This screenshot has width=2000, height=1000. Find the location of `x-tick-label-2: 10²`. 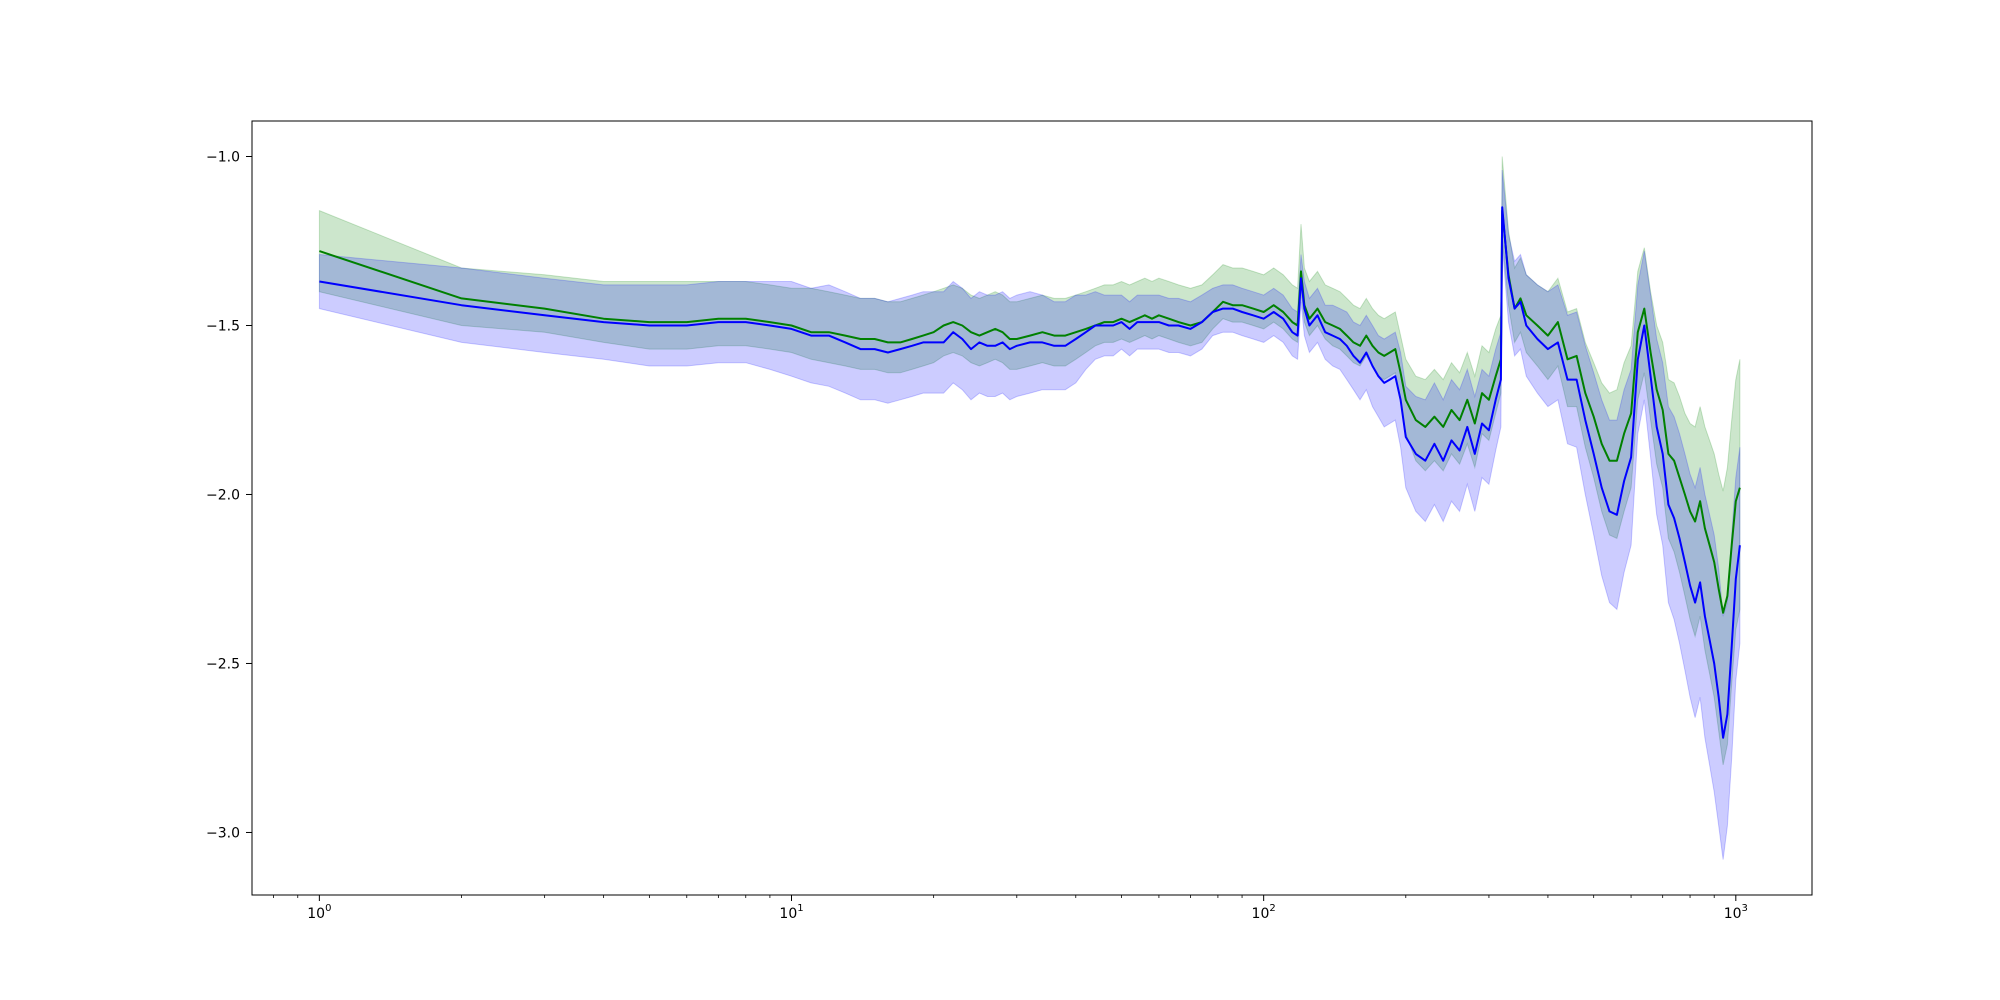

x-tick-label-2: 10² is located at coordinates (1264, 912).